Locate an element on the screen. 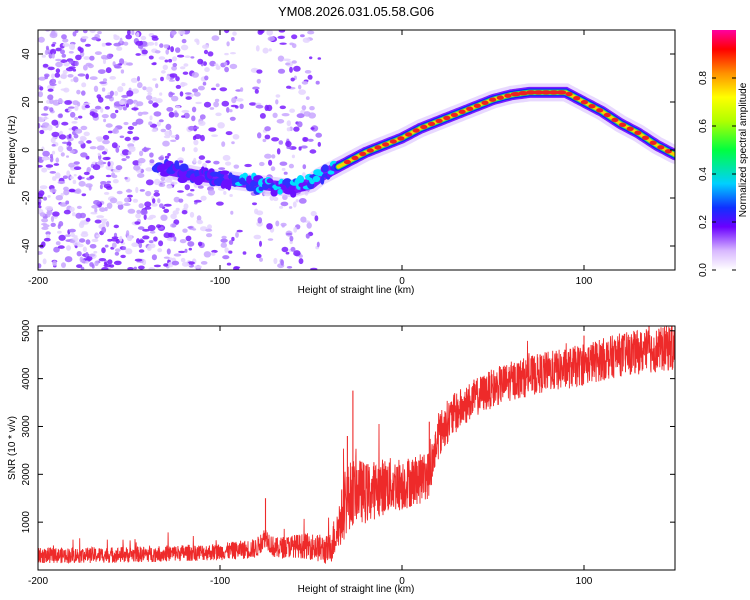 This screenshot has width=750, height=600. spectrogram-ytick-label: -40 is located at coordinates (26, 245).